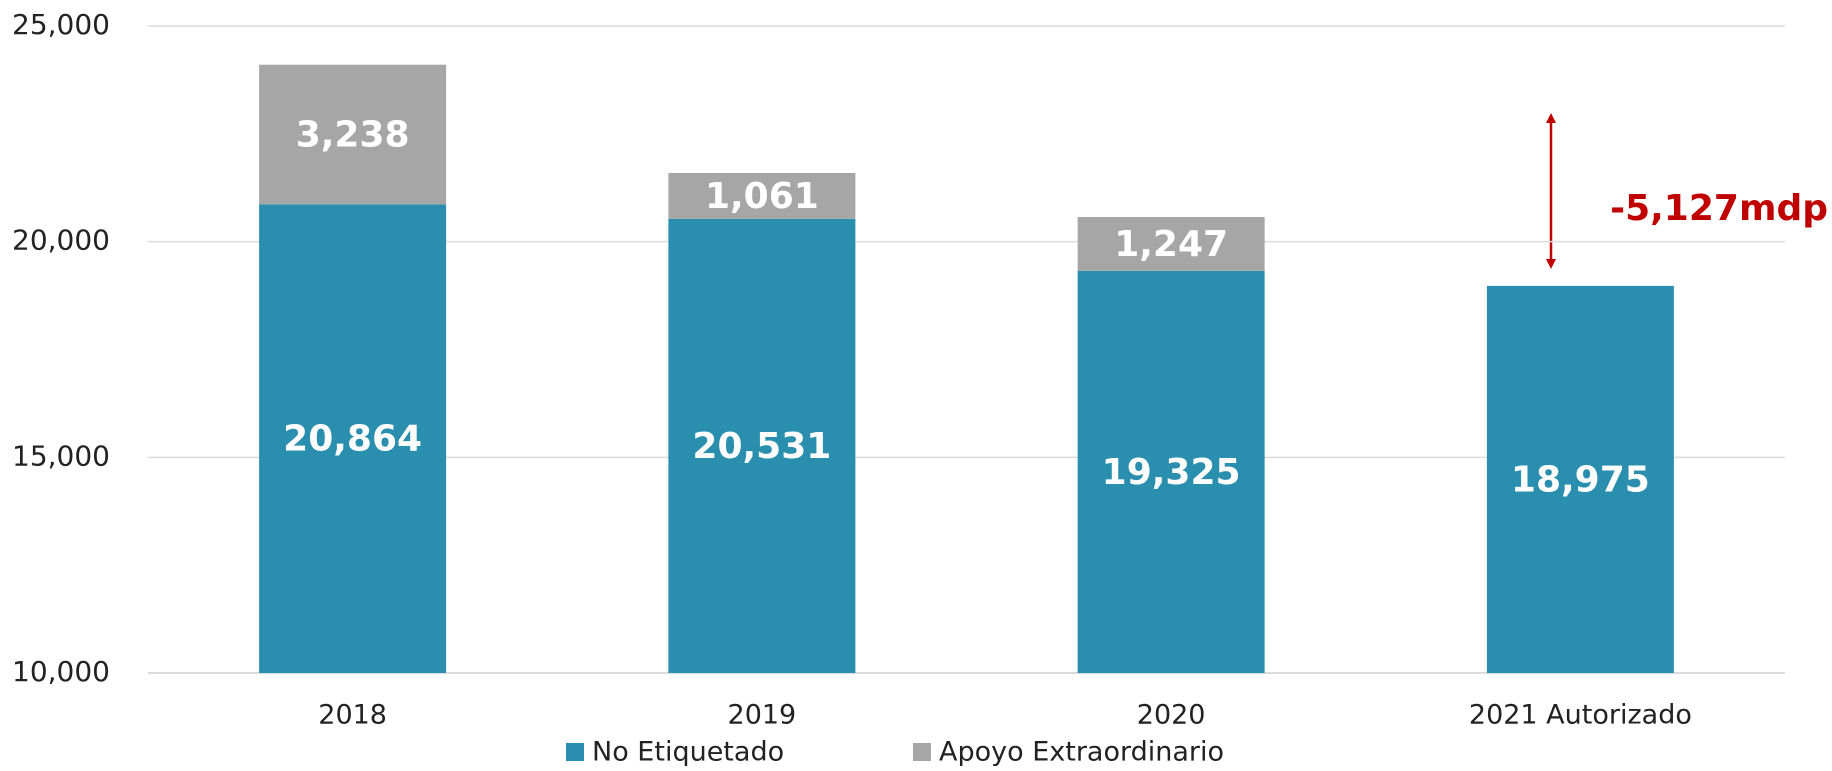  I want to click on x-tick-label: 2018, so click(352, 715).